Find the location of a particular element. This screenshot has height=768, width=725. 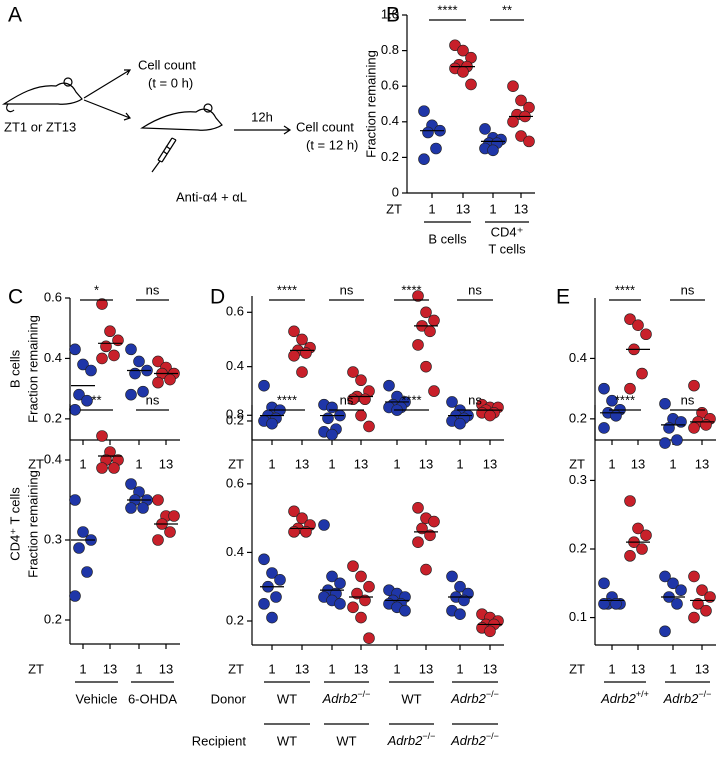

y-tick-label: 1.0 is located at coordinates (390, 13).